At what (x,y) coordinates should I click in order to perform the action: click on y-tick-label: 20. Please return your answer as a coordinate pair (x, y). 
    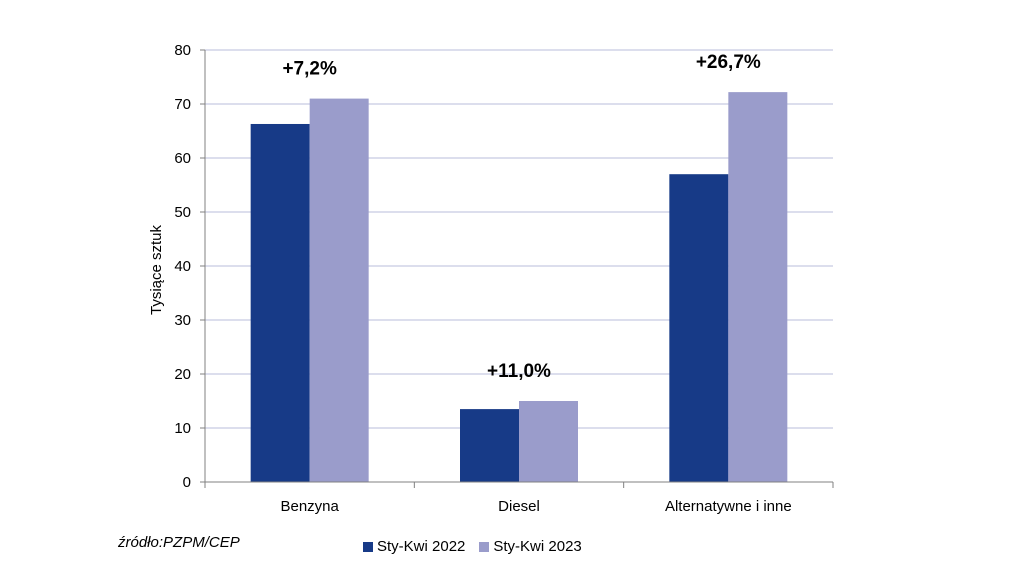
    Looking at the image, I should click on (182, 374).